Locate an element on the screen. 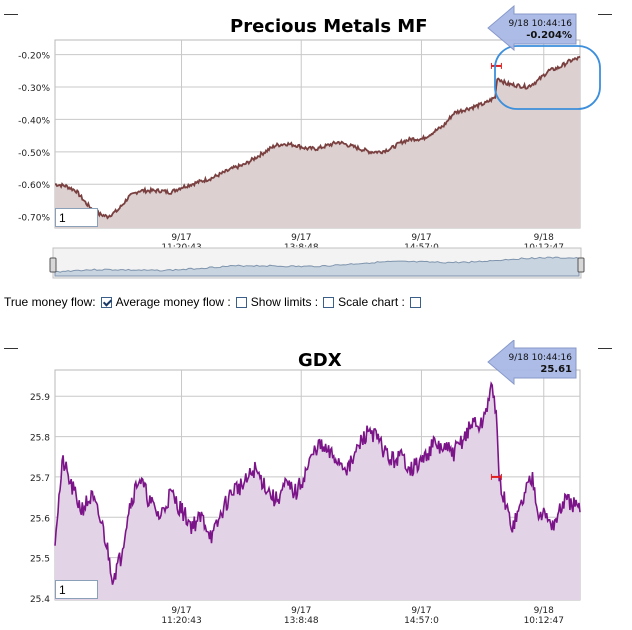  slider-overview is located at coordinates (317, 266).